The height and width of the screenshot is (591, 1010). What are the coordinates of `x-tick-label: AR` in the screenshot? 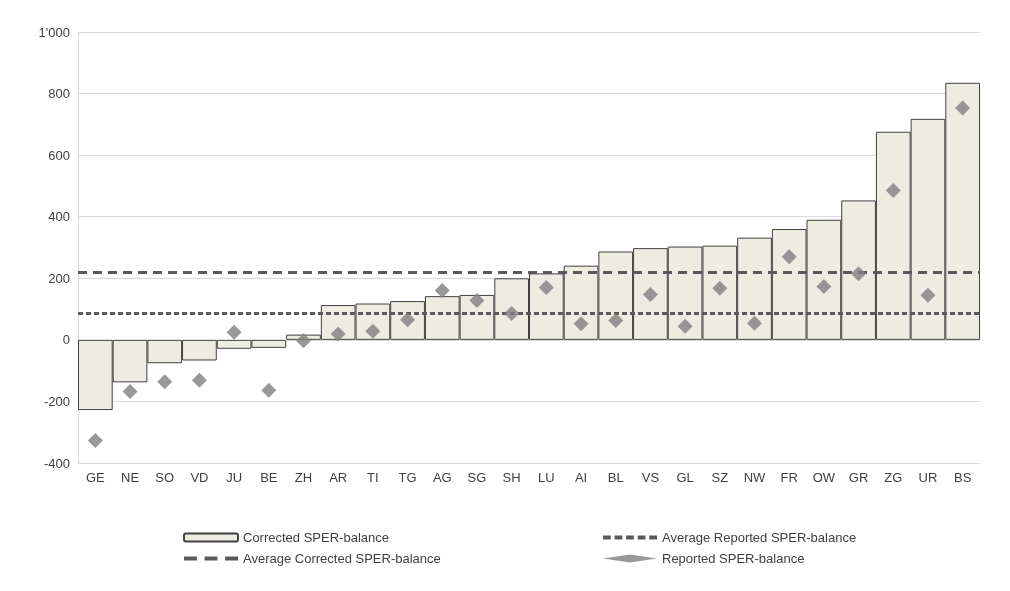 It's located at (338, 477).